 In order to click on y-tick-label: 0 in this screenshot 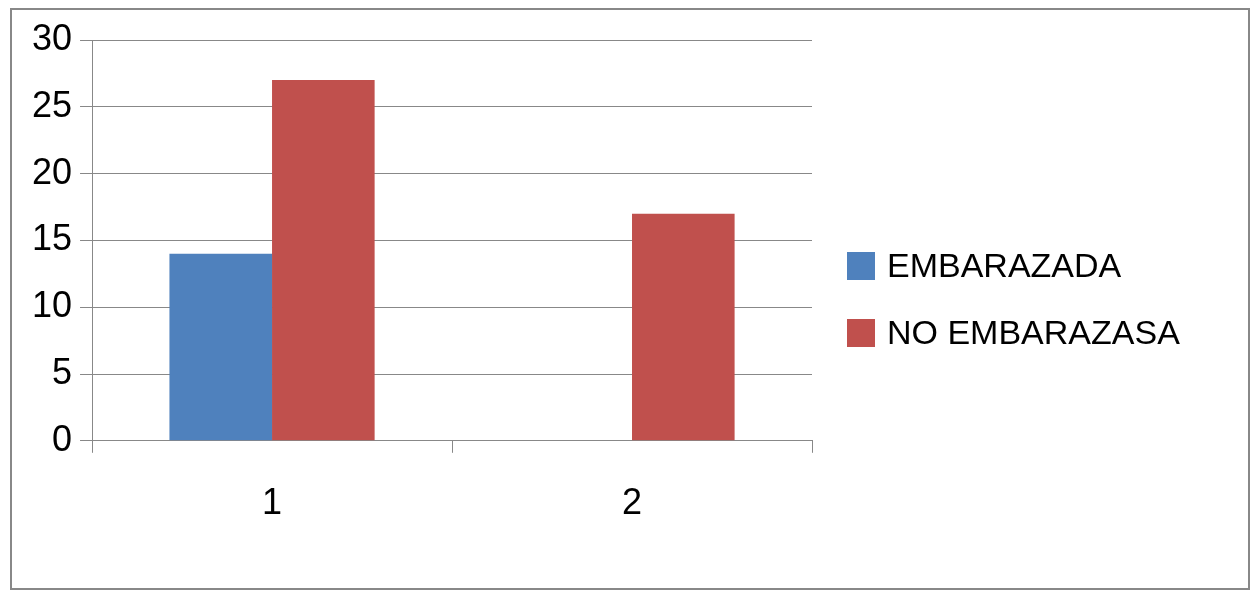, I will do `click(62, 438)`.